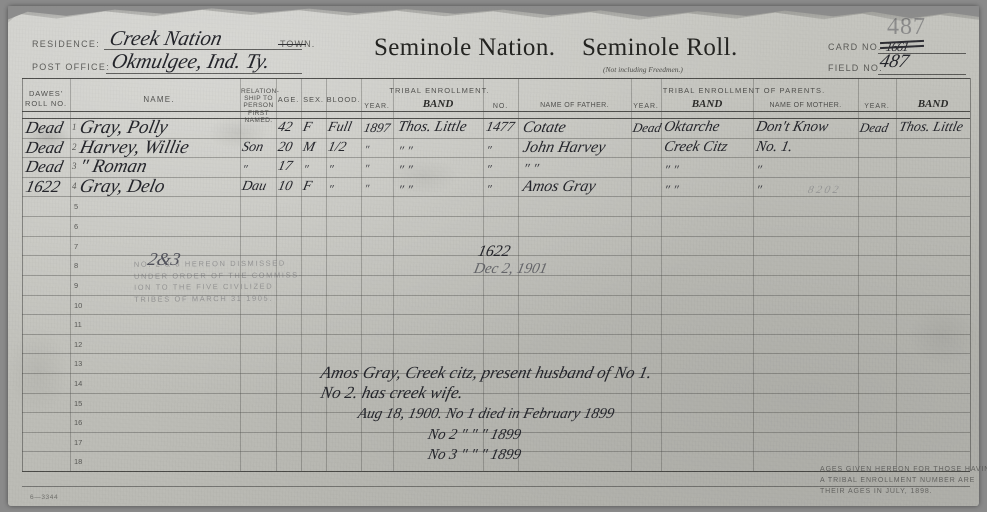  What do you see at coordinates (122, 186) in the screenshot?
I see `cell-name: Gray, Delo` at bounding box center [122, 186].